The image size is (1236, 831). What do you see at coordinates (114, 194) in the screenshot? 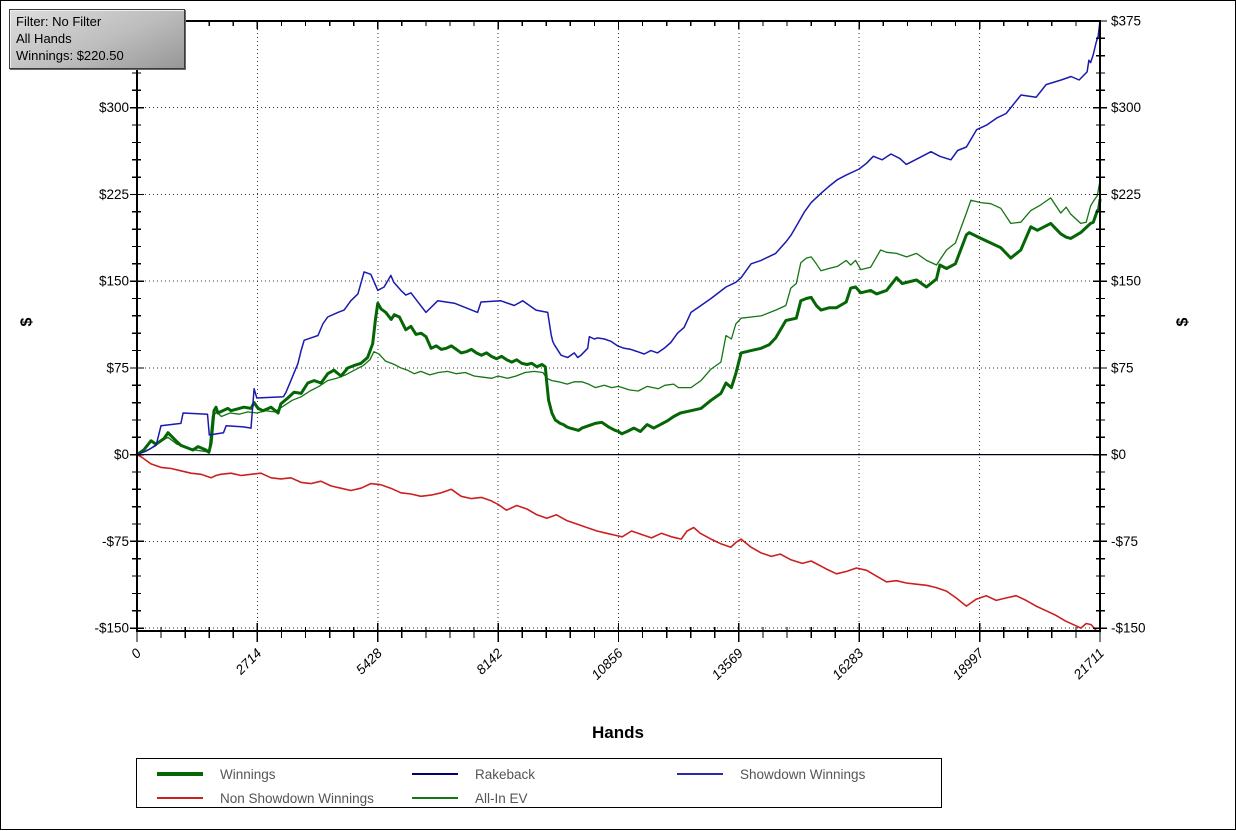
I see `y-tick-label-left: $225` at bounding box center [114, 194].